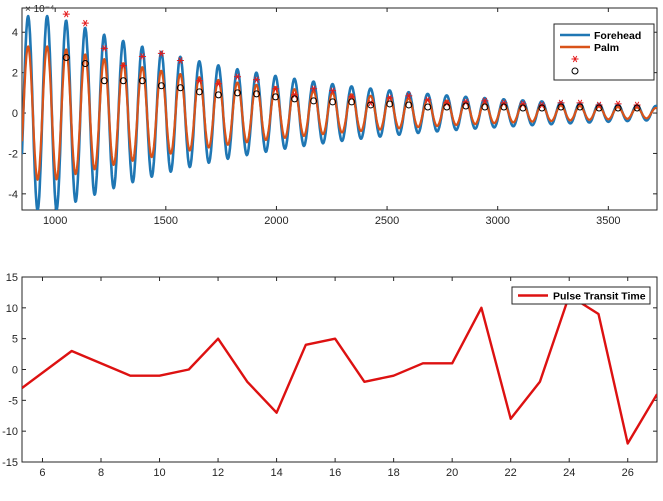  I want to click on top-x-tick-label: 1000, so click(55, 221).